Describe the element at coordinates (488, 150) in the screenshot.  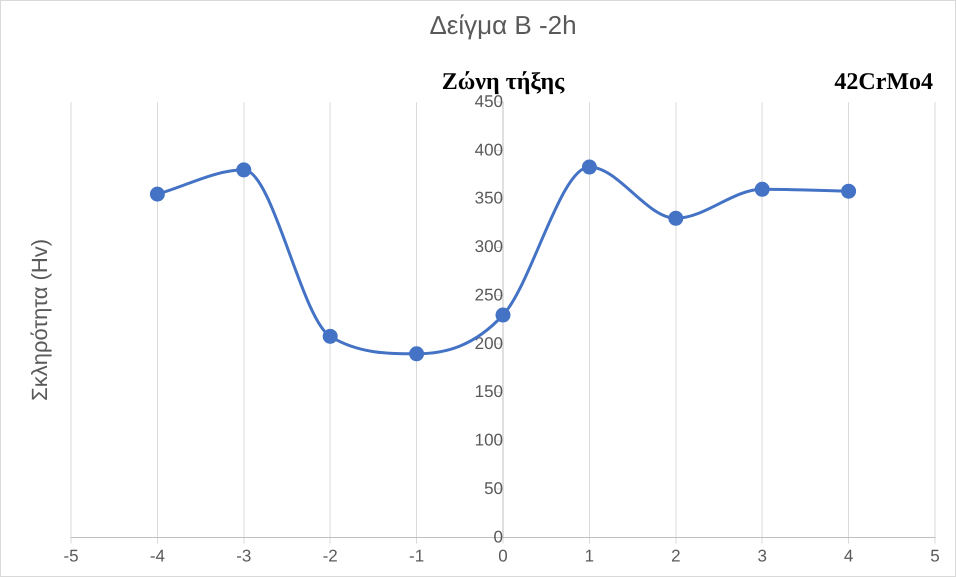
I see `y-tick-label: 400` at that location.